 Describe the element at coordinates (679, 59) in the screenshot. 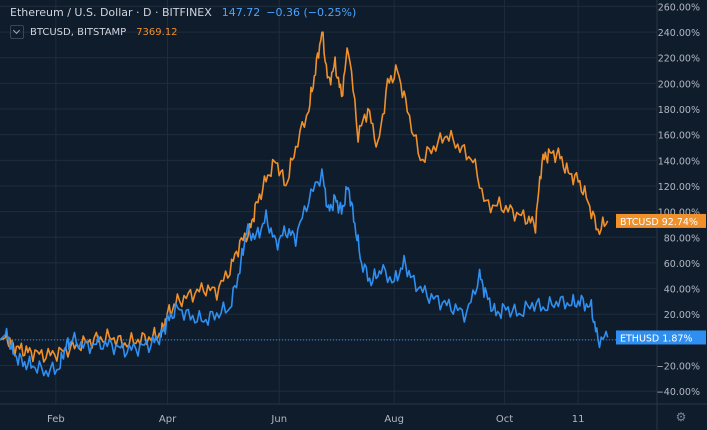

I see `y-tick-label: 220.00%` at that location.